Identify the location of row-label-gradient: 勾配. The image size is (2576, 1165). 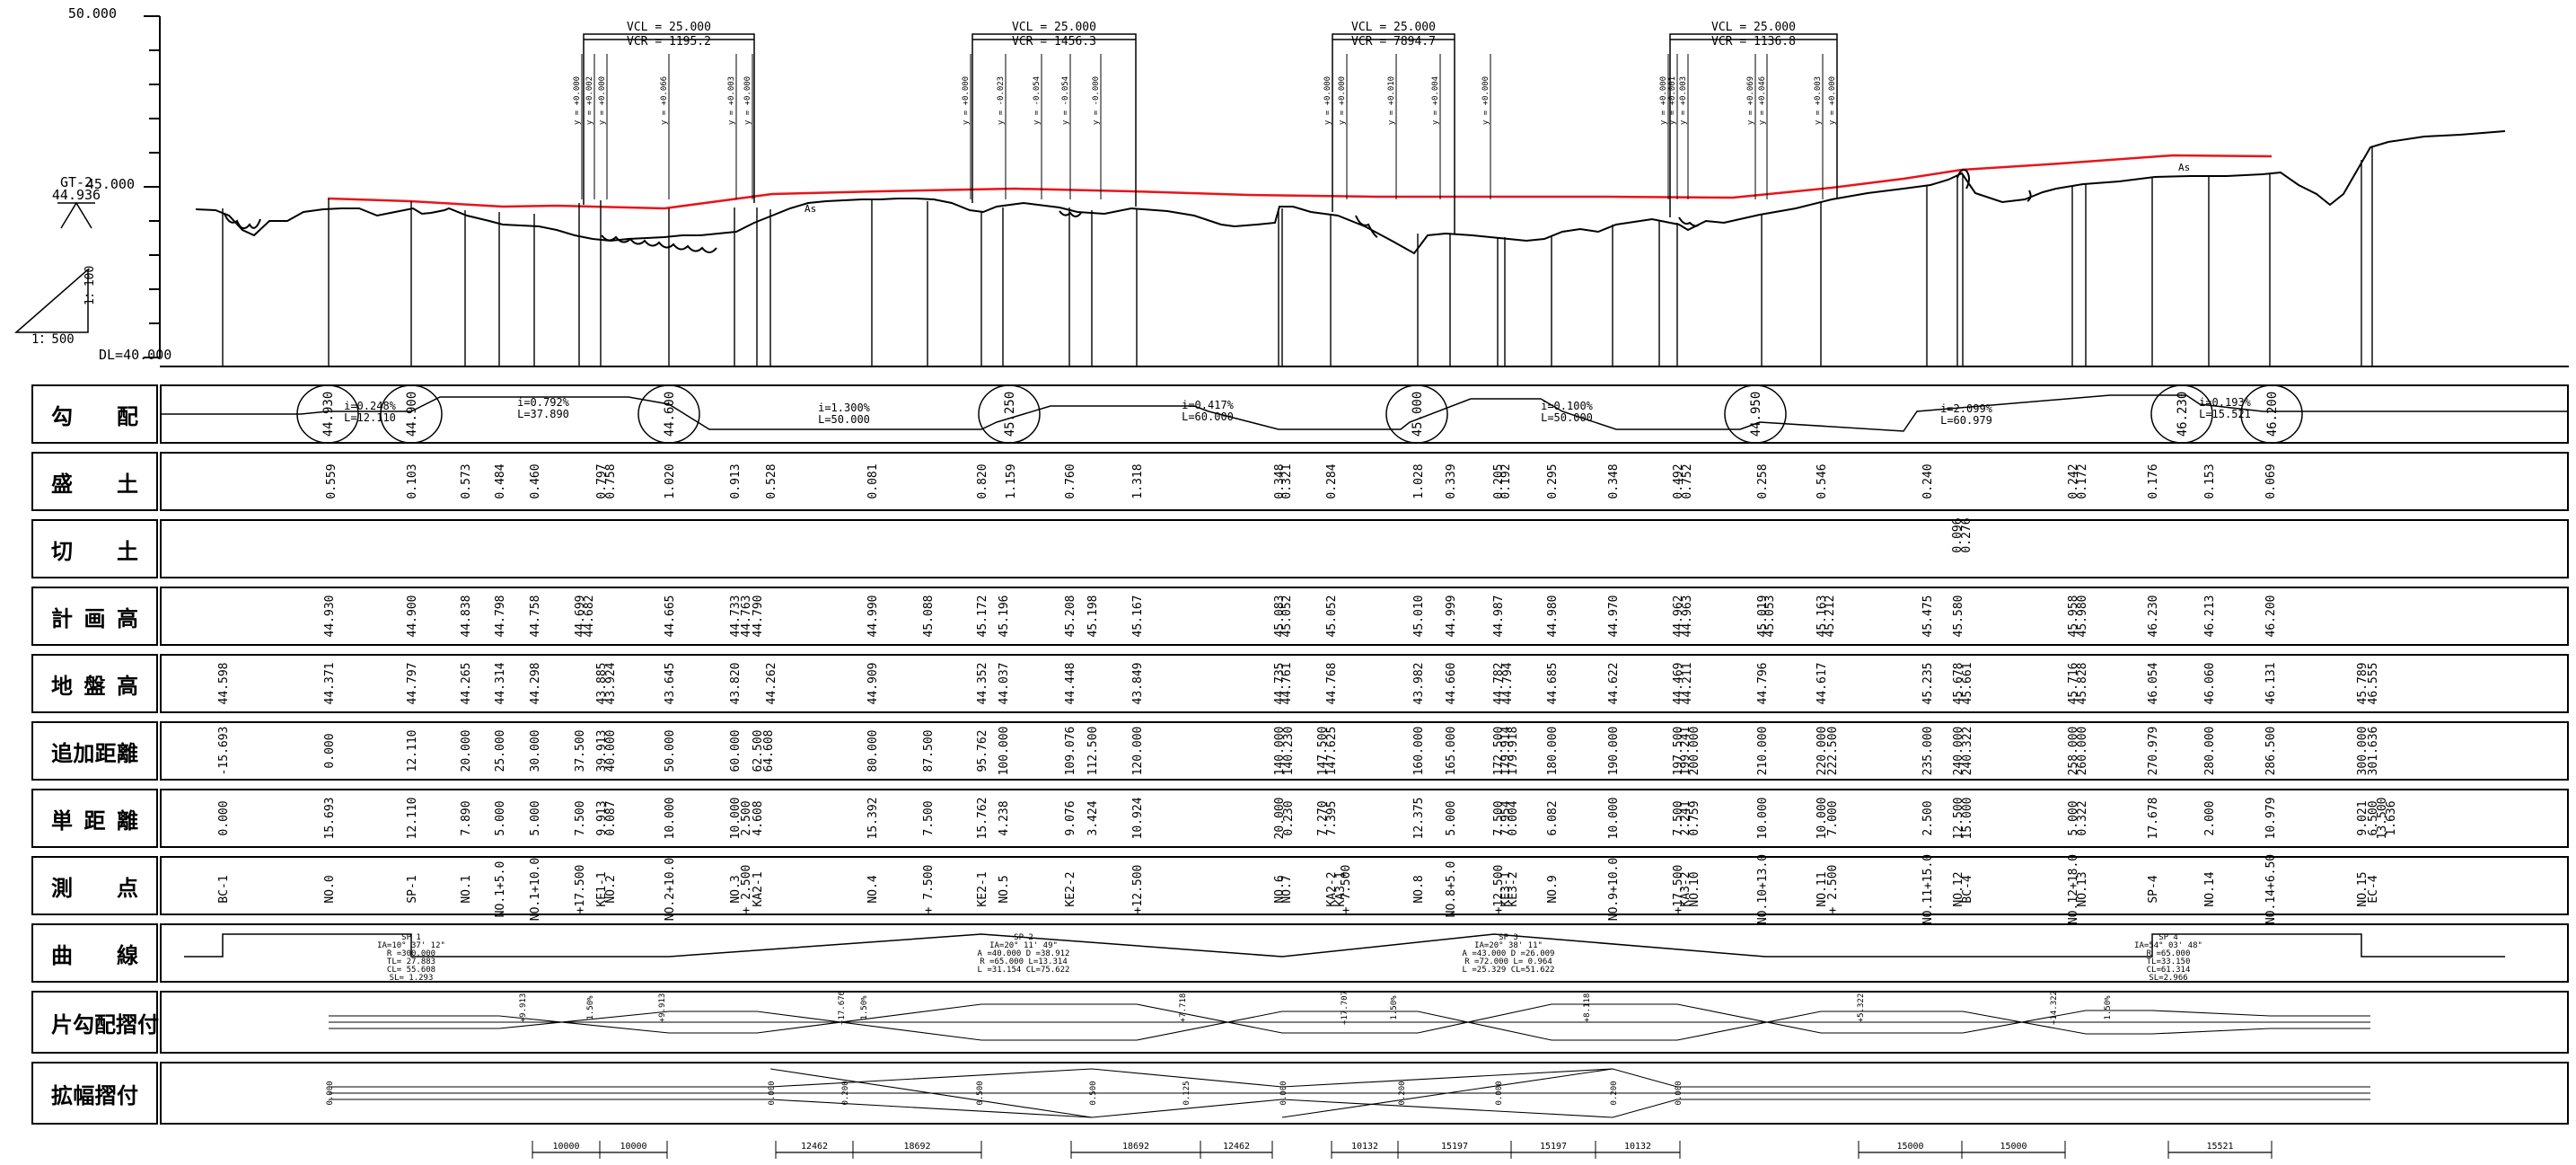
(94, 414).